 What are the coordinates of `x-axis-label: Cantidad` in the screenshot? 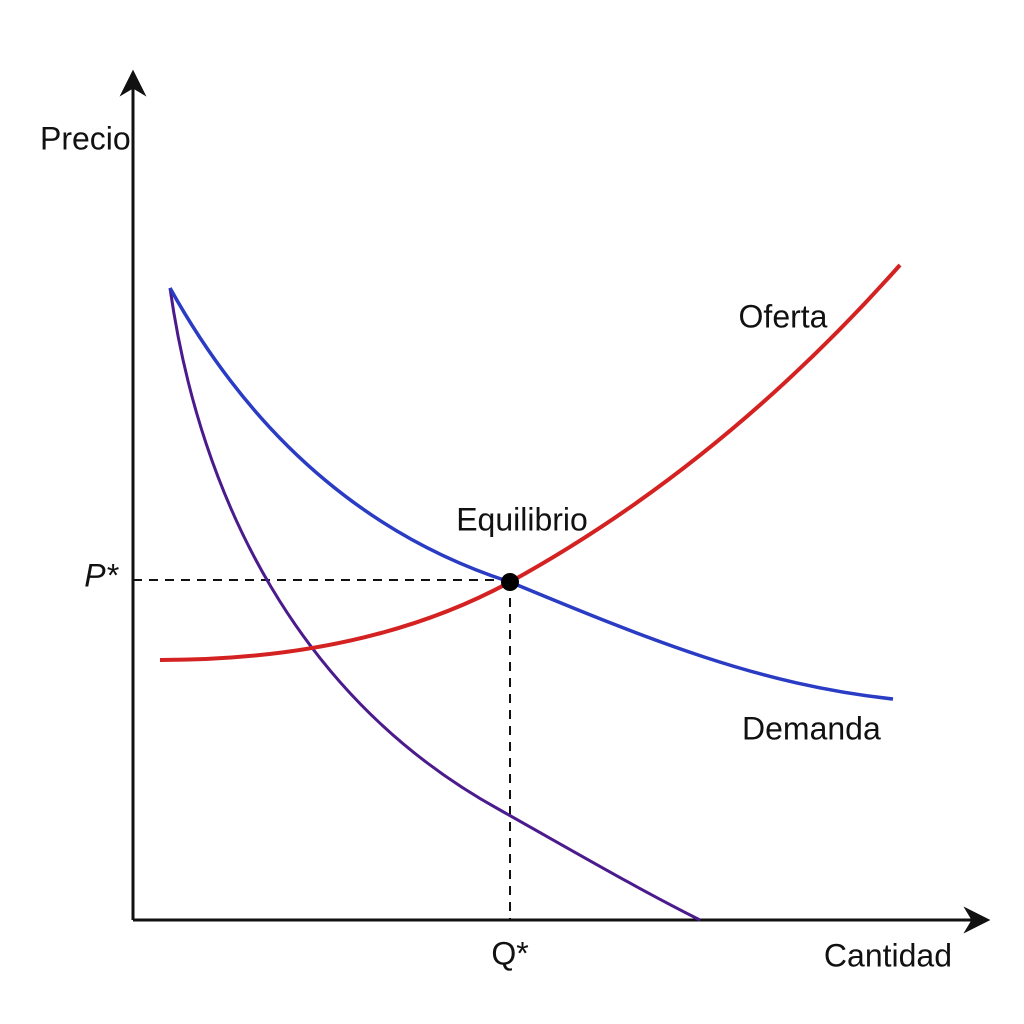 It's located at (888, 955).